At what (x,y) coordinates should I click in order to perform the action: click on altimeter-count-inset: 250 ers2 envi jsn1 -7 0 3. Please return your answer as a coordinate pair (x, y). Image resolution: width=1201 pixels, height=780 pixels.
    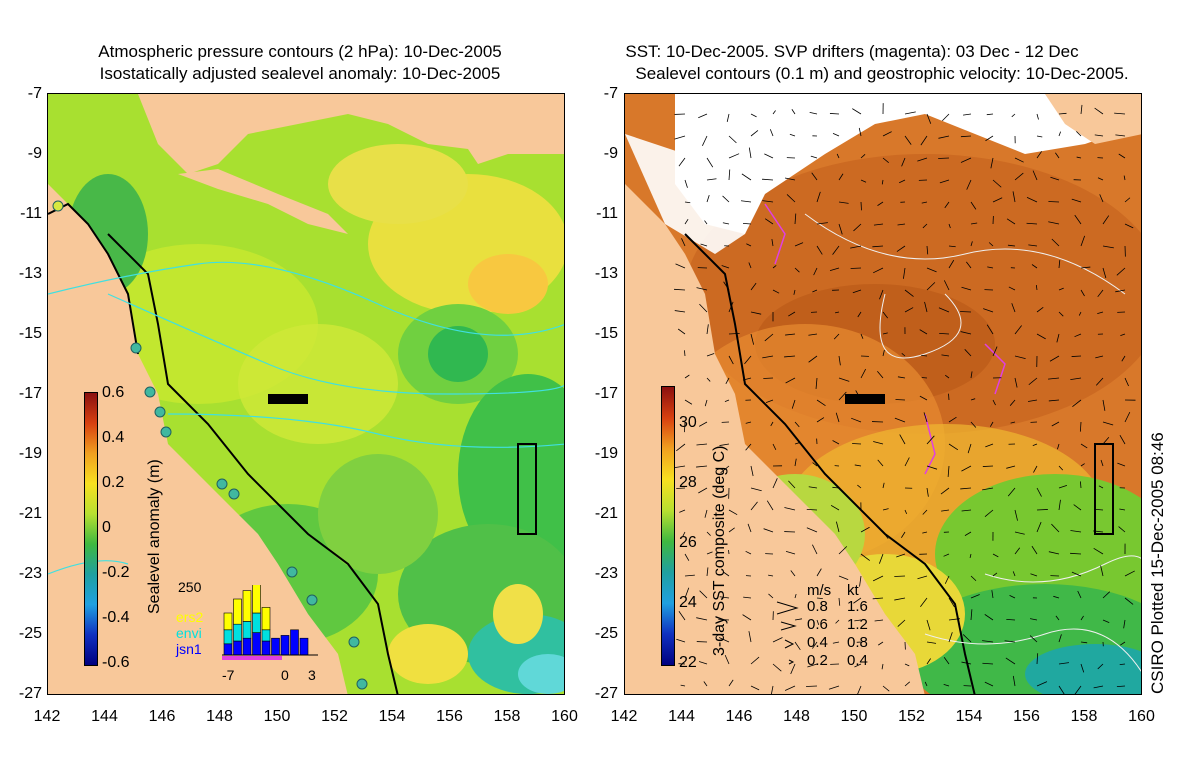
    Looking at the image, I should click on (243, 631).